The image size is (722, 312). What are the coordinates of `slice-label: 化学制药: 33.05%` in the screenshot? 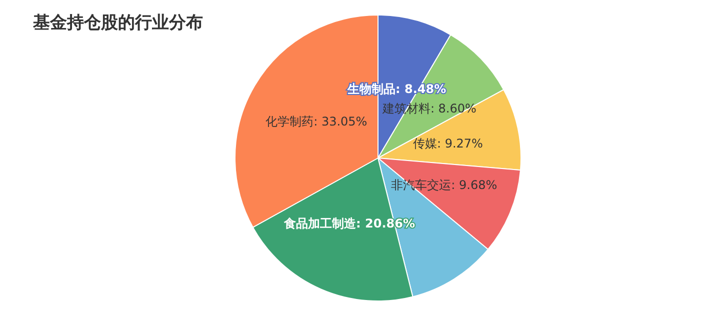 It's located at (317, 121).